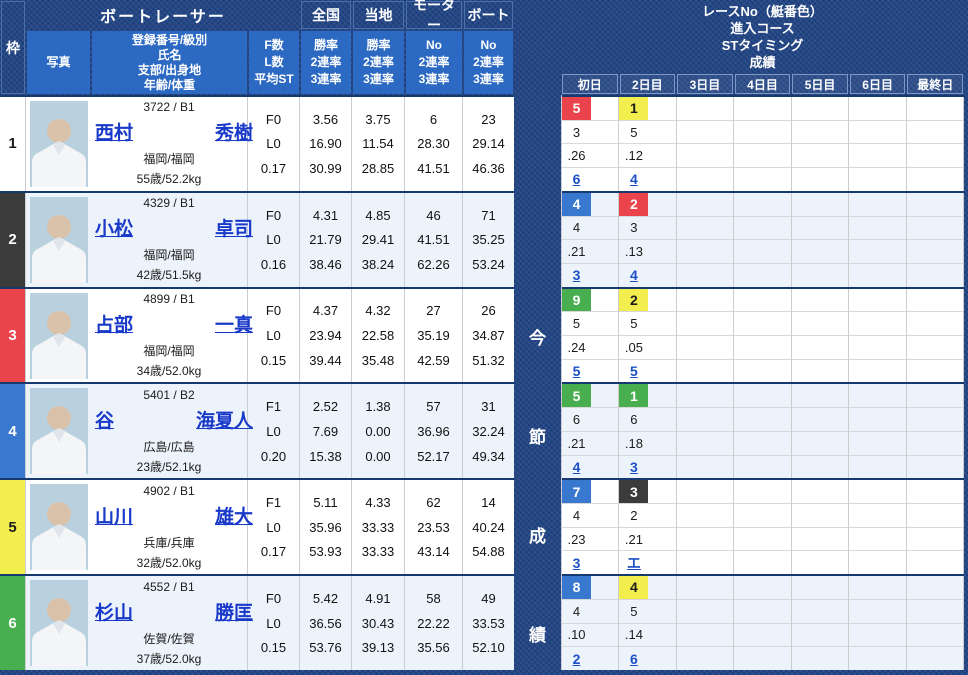  Describe the element at coordinates (433, 119) in the screenshot. I see `motor-no: 6` at that location.